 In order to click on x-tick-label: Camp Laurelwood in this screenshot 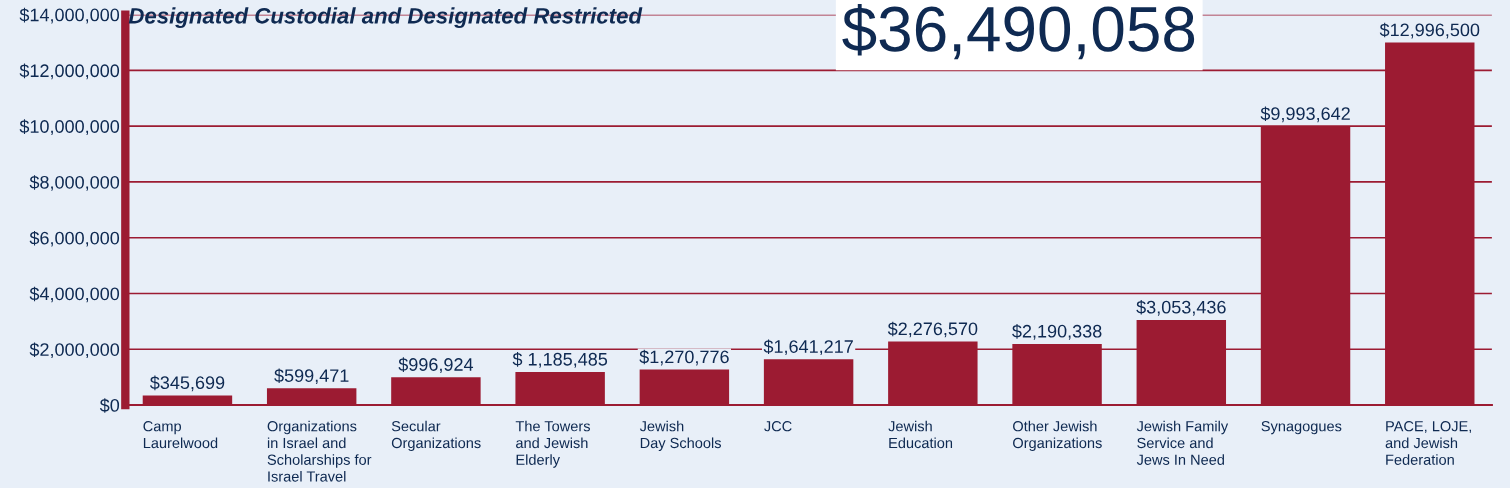, I will do `click(180, 435)`.